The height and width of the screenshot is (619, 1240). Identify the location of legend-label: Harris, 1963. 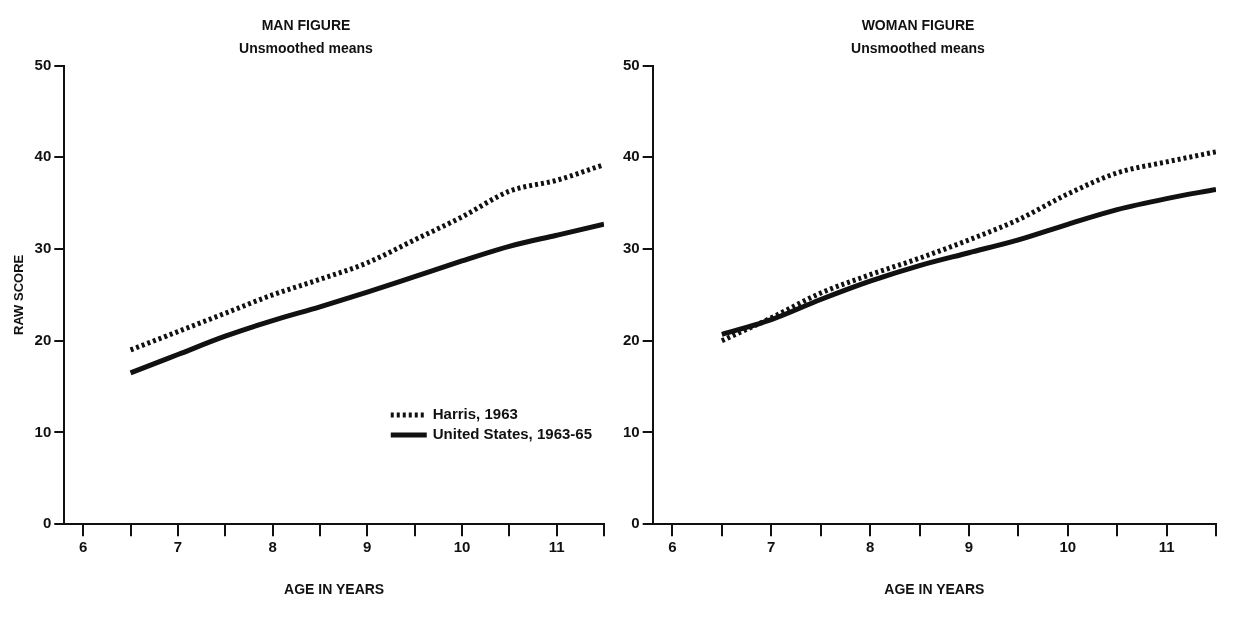
(475, 414).